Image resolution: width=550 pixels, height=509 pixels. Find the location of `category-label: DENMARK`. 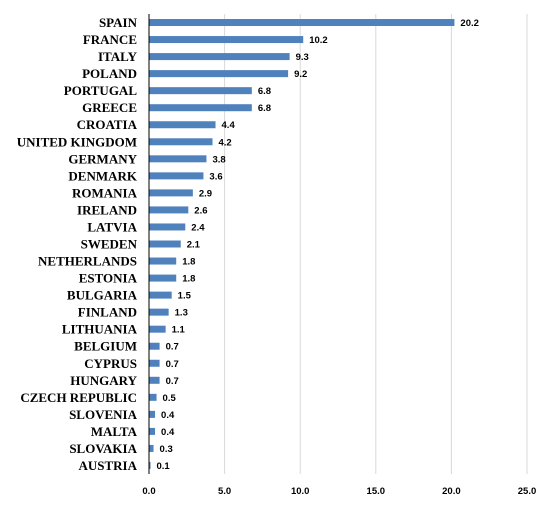

category-label: DENMARK is located at coordinates (102, 175).